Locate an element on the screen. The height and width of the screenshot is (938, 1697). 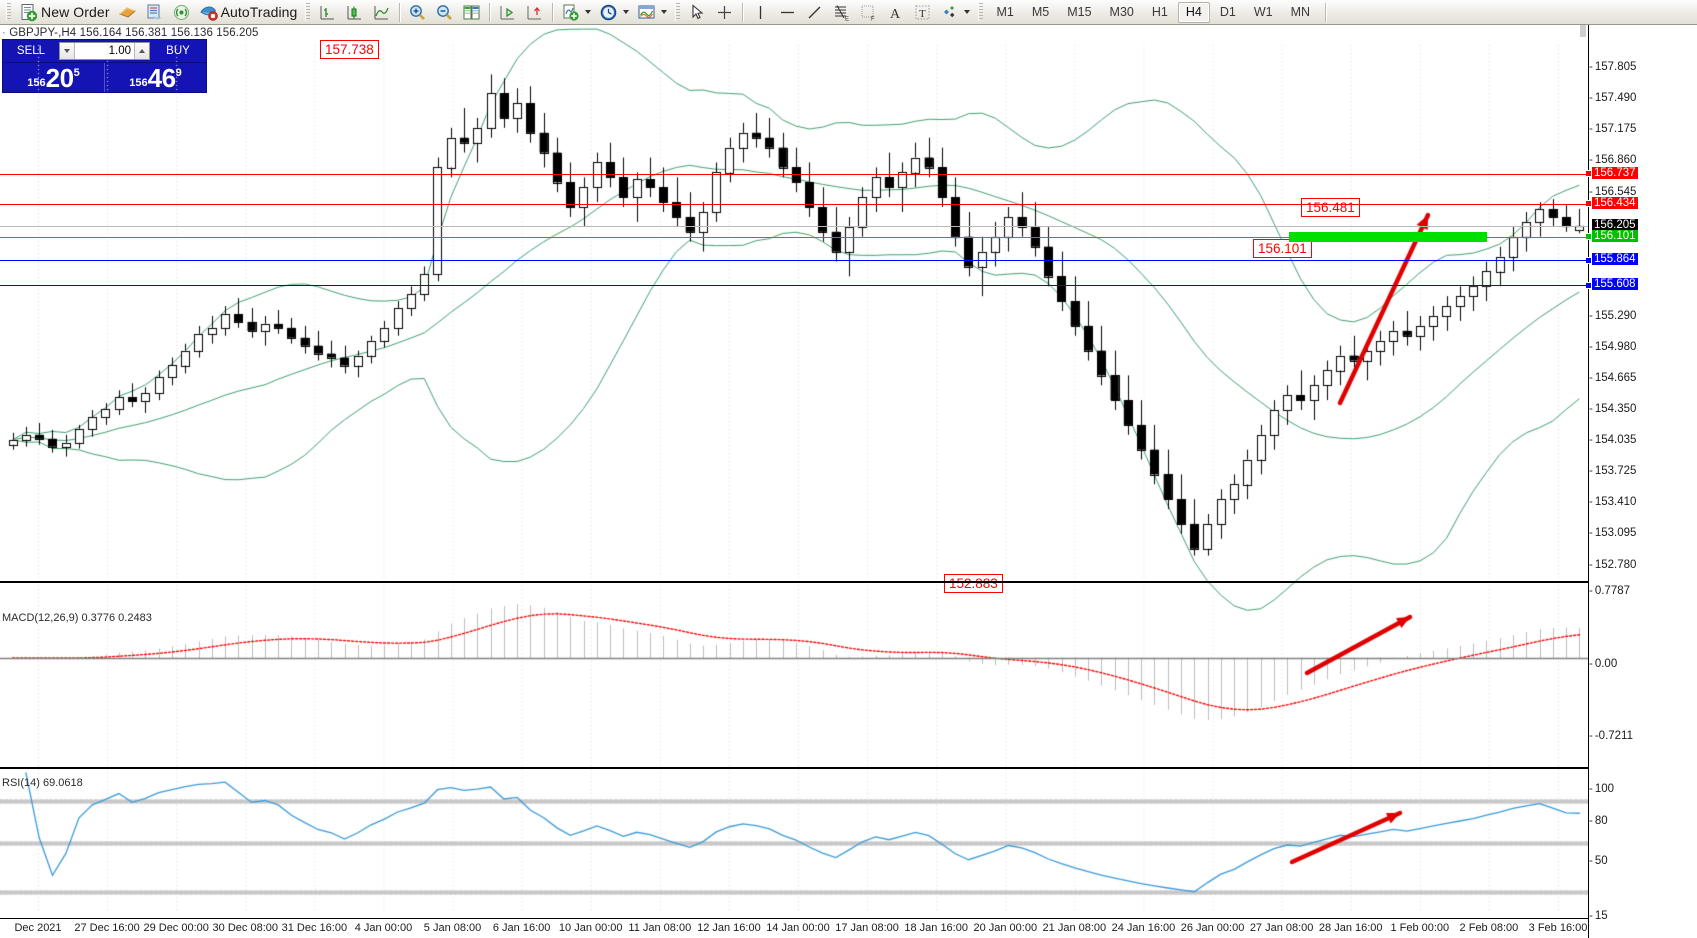
timeframe-button-m30: M30 is located at coordinates (1121, 11).